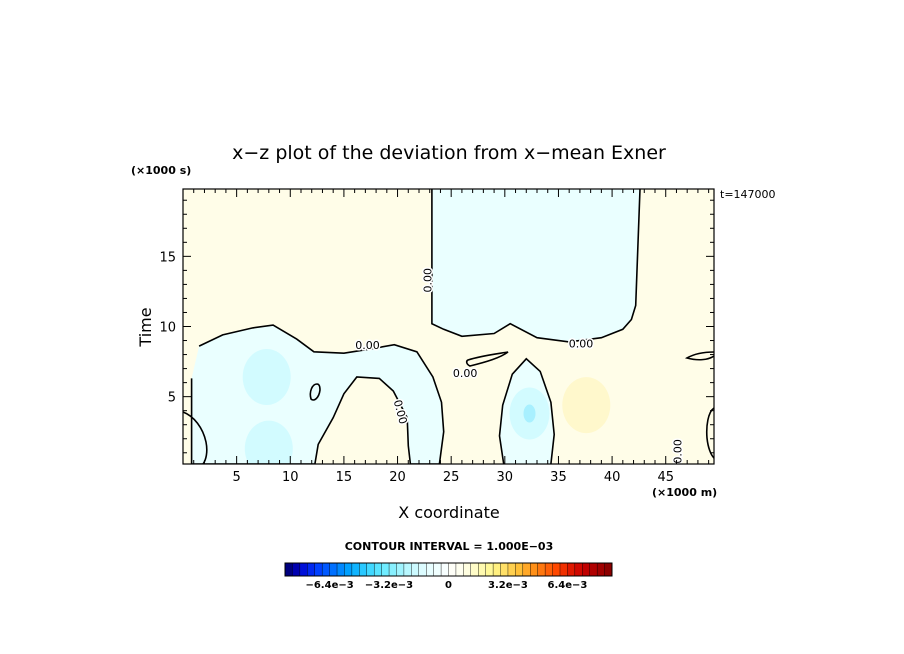 This screenshot has height=654, width=904. What do you see at coordinates (748, 194) in the screenshot?
I see `time-stamp: t=147000` at bounding box center [748, 194].